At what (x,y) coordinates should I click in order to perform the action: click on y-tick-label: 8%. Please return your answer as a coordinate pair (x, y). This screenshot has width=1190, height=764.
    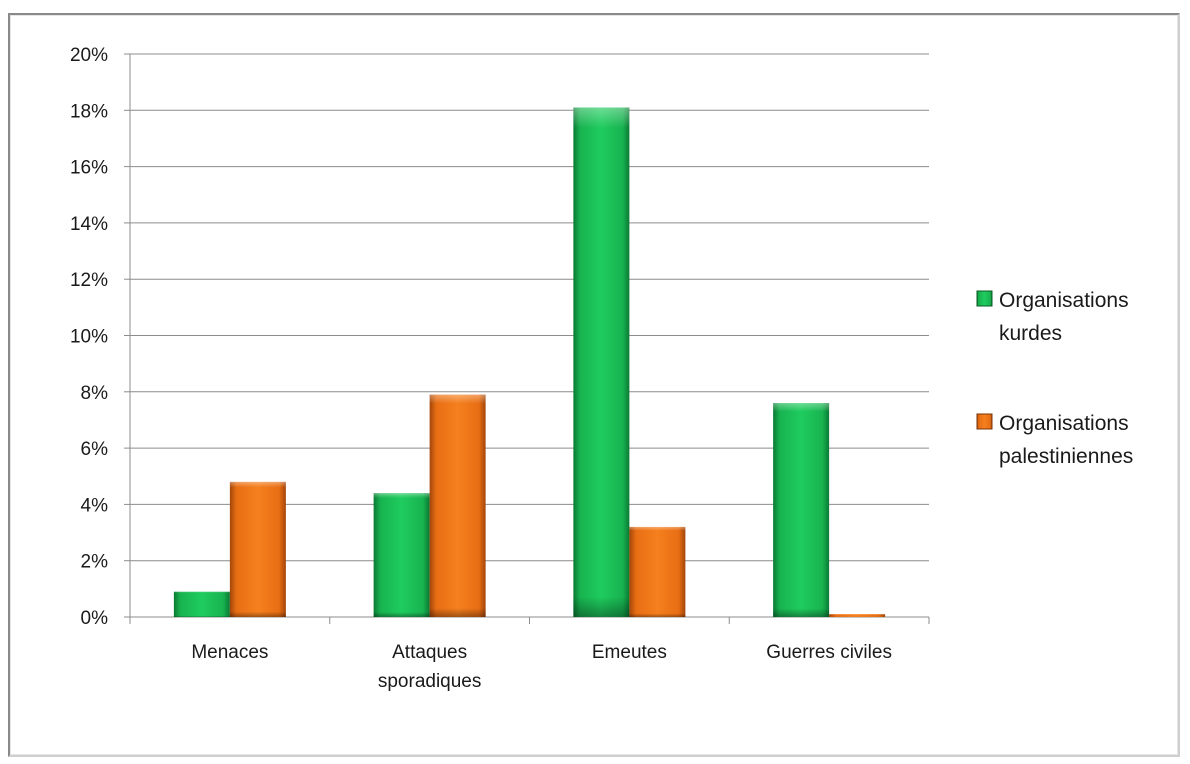
    Looking at the image, I should click on (95, 393).